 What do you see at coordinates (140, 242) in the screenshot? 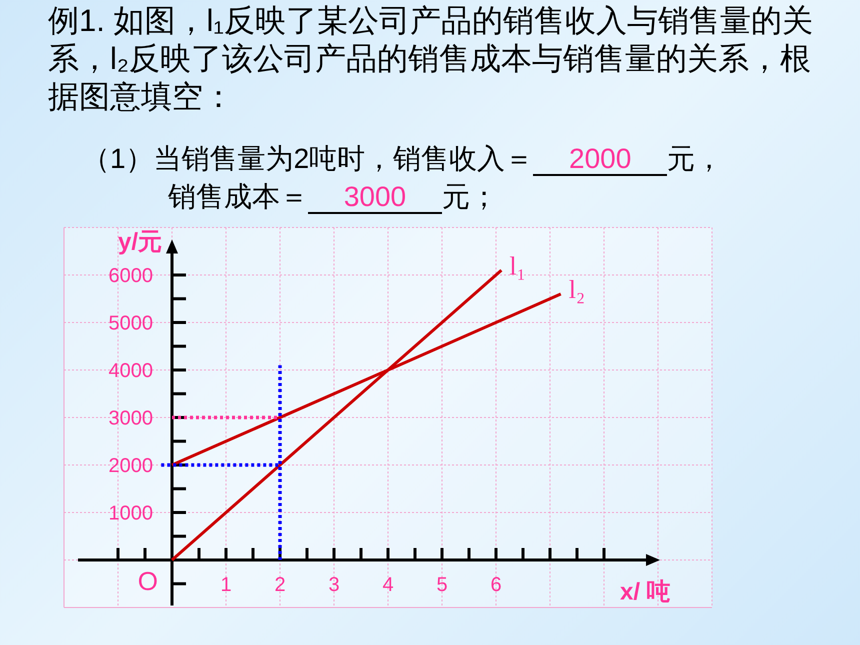
I see `y-axis-title: y/元` at bounding box center [140, 242].